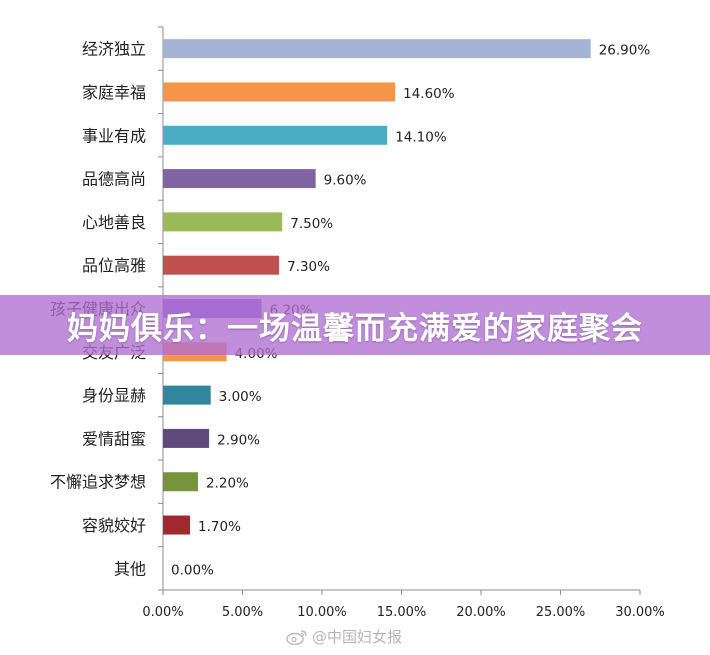  I want to click on x-tick-label: 15.00%, so click(402, 612).